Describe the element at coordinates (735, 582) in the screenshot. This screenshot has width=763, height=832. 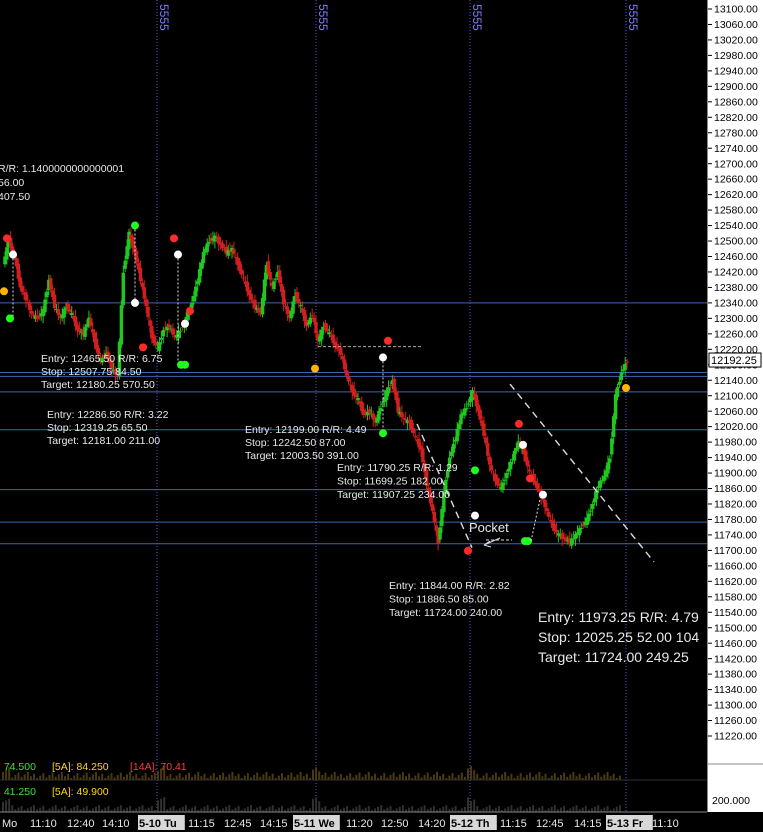
I see `price-tick-label: 11620.00` at that location.